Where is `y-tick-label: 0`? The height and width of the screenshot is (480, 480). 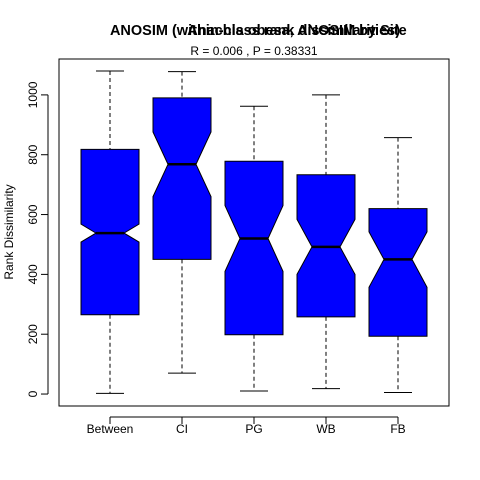 y-tick-label: 0 is located at coordinates (33, 393).